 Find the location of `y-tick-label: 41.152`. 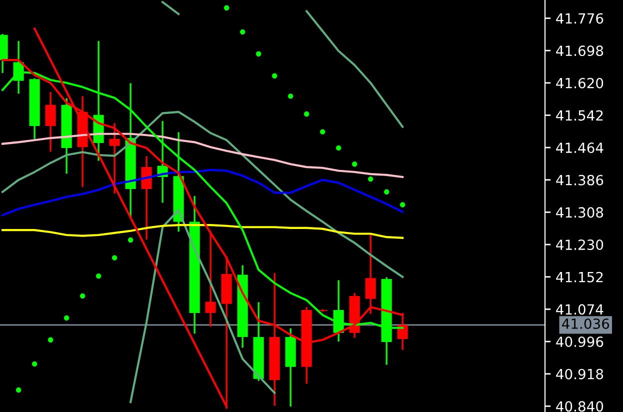

y-tick-label: 41.152 is located at coordinates (579, 277).